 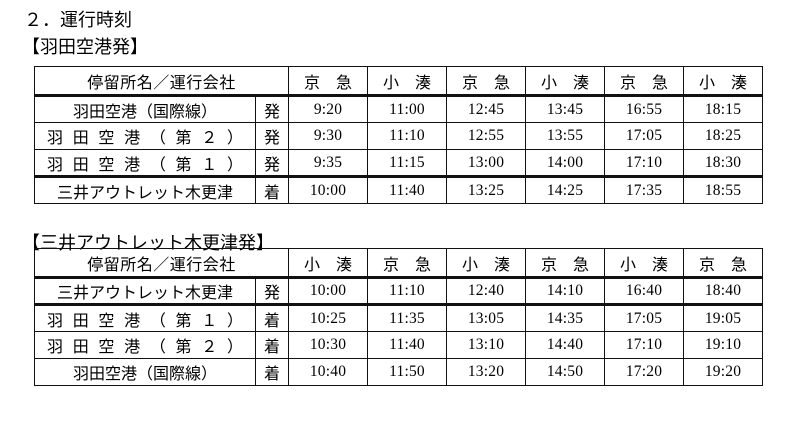 What do you see at coordinates (723, 263) in the screenshot?
I see `column-header-company-6: 京 急` at bounding box center [723, 263].